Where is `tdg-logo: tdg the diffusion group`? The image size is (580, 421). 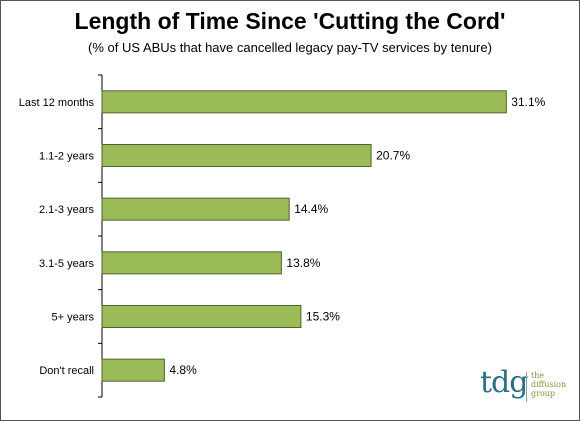 tdg-logo: tdg the diffusion group is located at coordinates (525, 387).